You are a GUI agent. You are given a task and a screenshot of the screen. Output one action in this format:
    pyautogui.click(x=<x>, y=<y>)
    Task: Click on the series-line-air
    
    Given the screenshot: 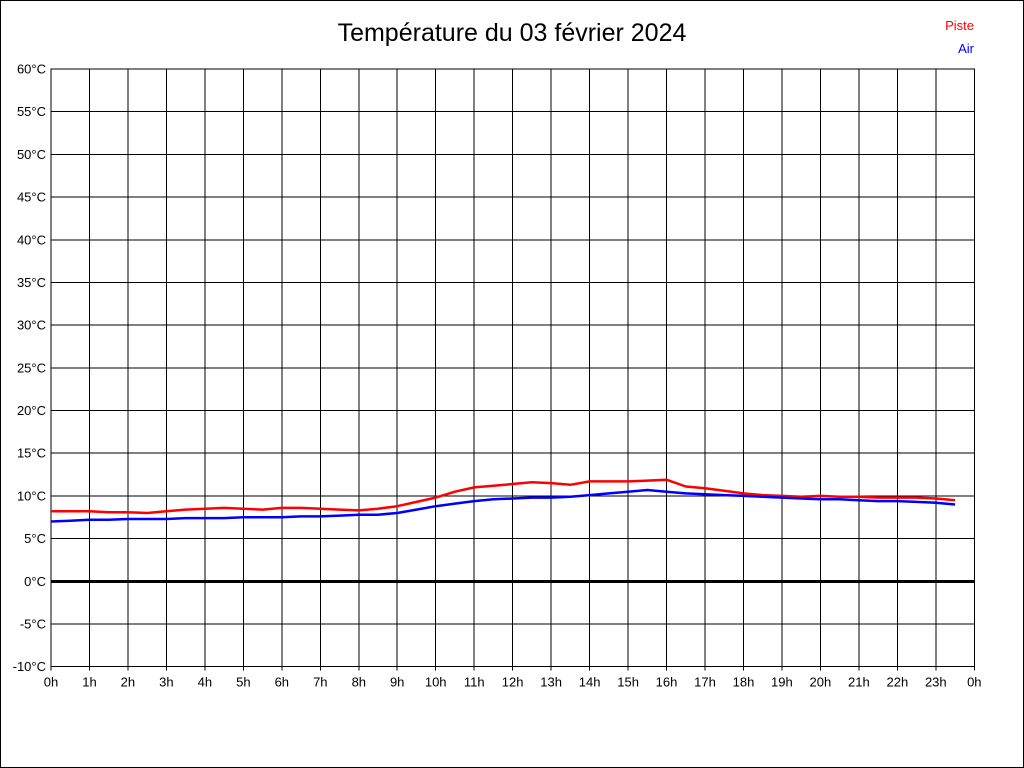 What is the action you would take?
    pyautogui.click(x=503, y=505)
    